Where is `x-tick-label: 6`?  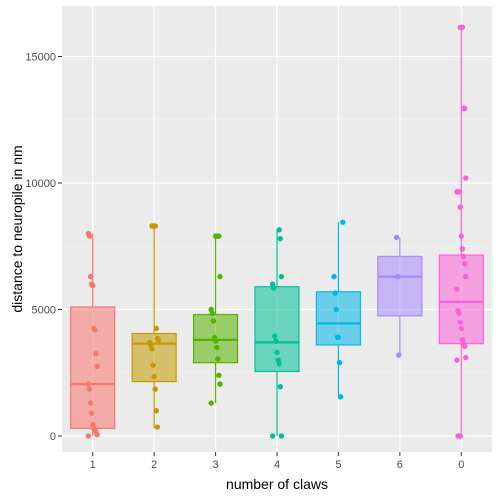
x-tick-label: 6 is located at coordinates (400, 465).